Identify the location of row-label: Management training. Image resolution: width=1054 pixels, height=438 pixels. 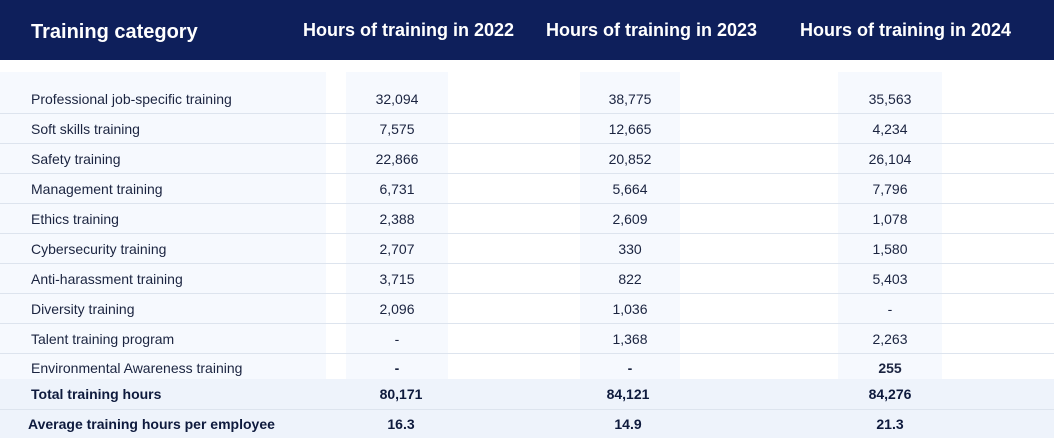
(97, 188).